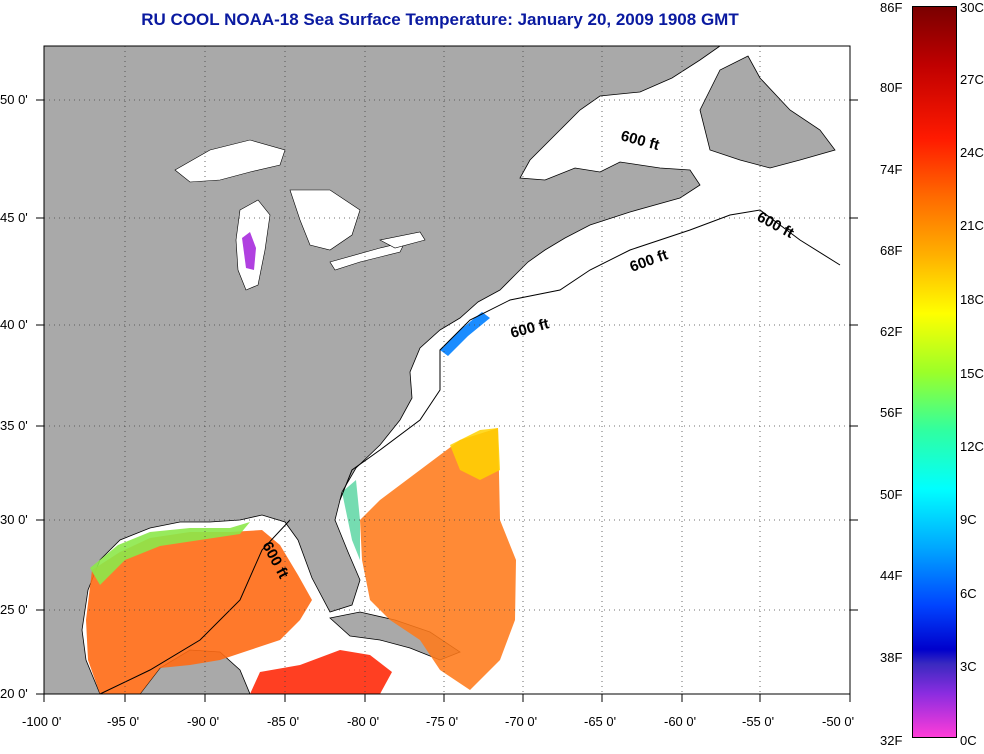 Image resolution: width=984 pixels, height=754 pixels. I want to click on lon-label-70: -70 0', so click(521, 721).